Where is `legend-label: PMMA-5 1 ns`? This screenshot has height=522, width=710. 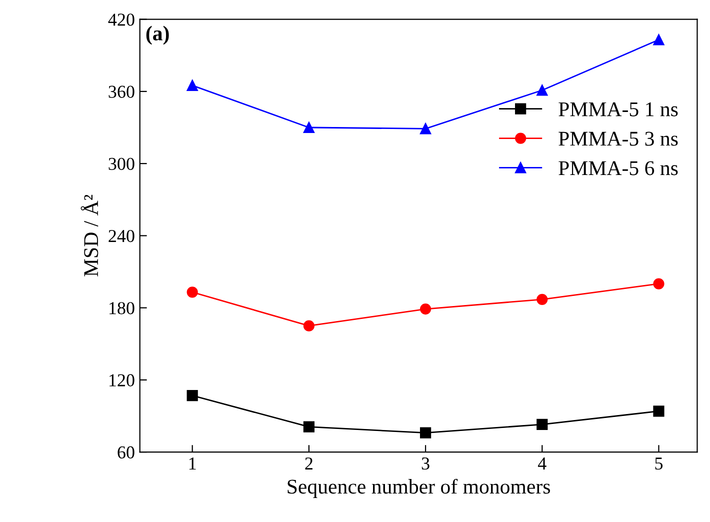 legend-label: PMMA-5 1 ns is located at coordinates (618, 109).